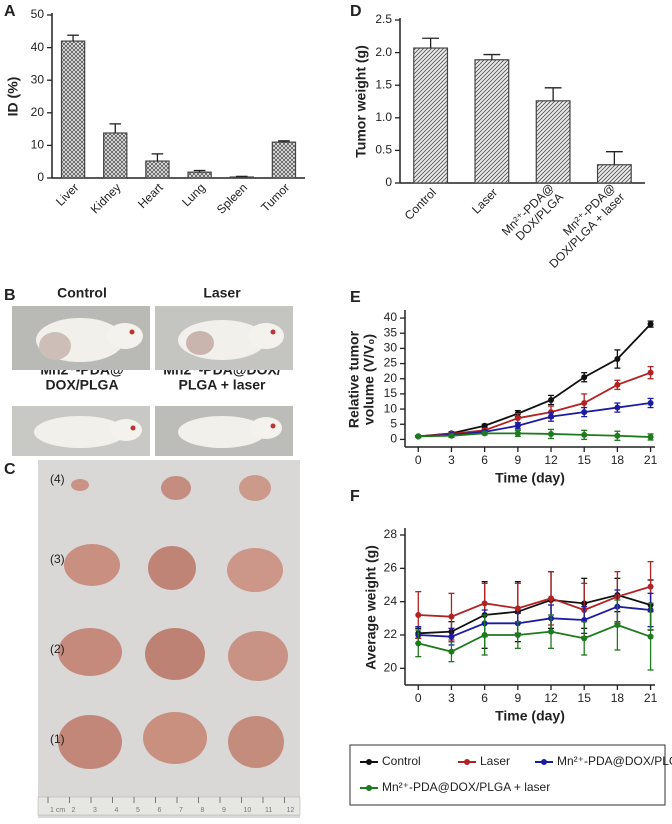 The image size is (672, 824). I want to click on x-tick-label: 6, so click(484, 460).